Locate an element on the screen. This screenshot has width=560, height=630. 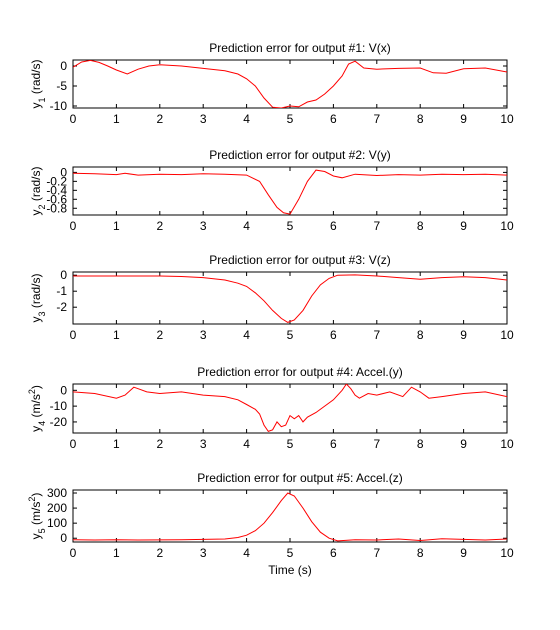
y-axis-label: y2 (rad/s) is located at coordinates (38, 190).